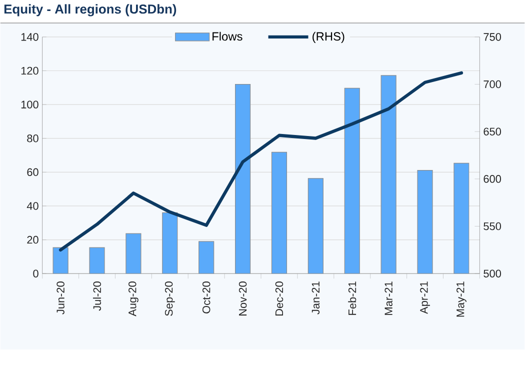  Describe the element at coordinates (493, 132) in the screenshot. I see `y2-tick-label: 650` at that location.